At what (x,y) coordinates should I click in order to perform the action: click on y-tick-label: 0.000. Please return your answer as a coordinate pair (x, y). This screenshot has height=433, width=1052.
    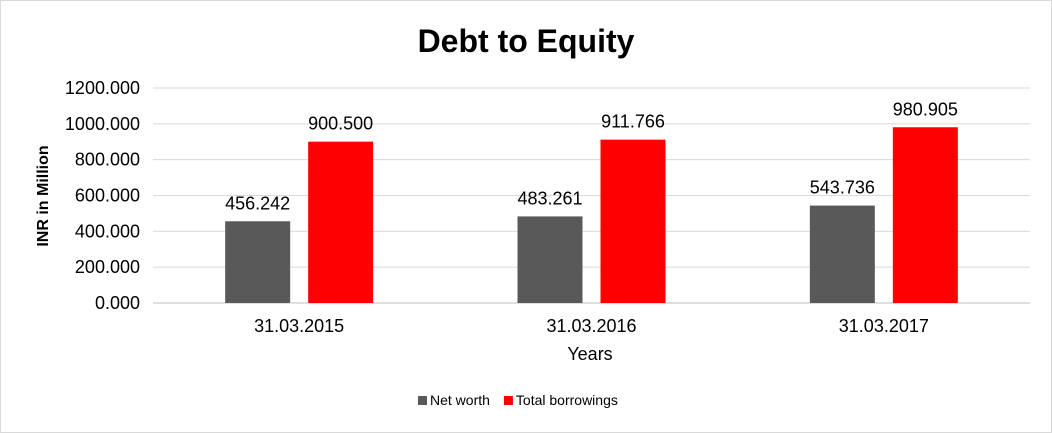
    Looking at the image, I should click on (117, 303).